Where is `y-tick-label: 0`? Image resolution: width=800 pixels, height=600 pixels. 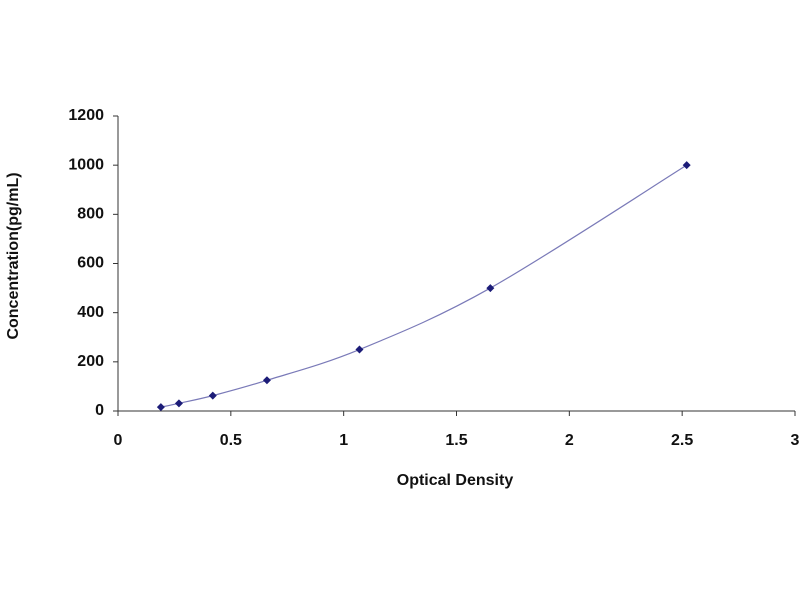
y-tick-label: 0 is located at coordinates (99, 410).